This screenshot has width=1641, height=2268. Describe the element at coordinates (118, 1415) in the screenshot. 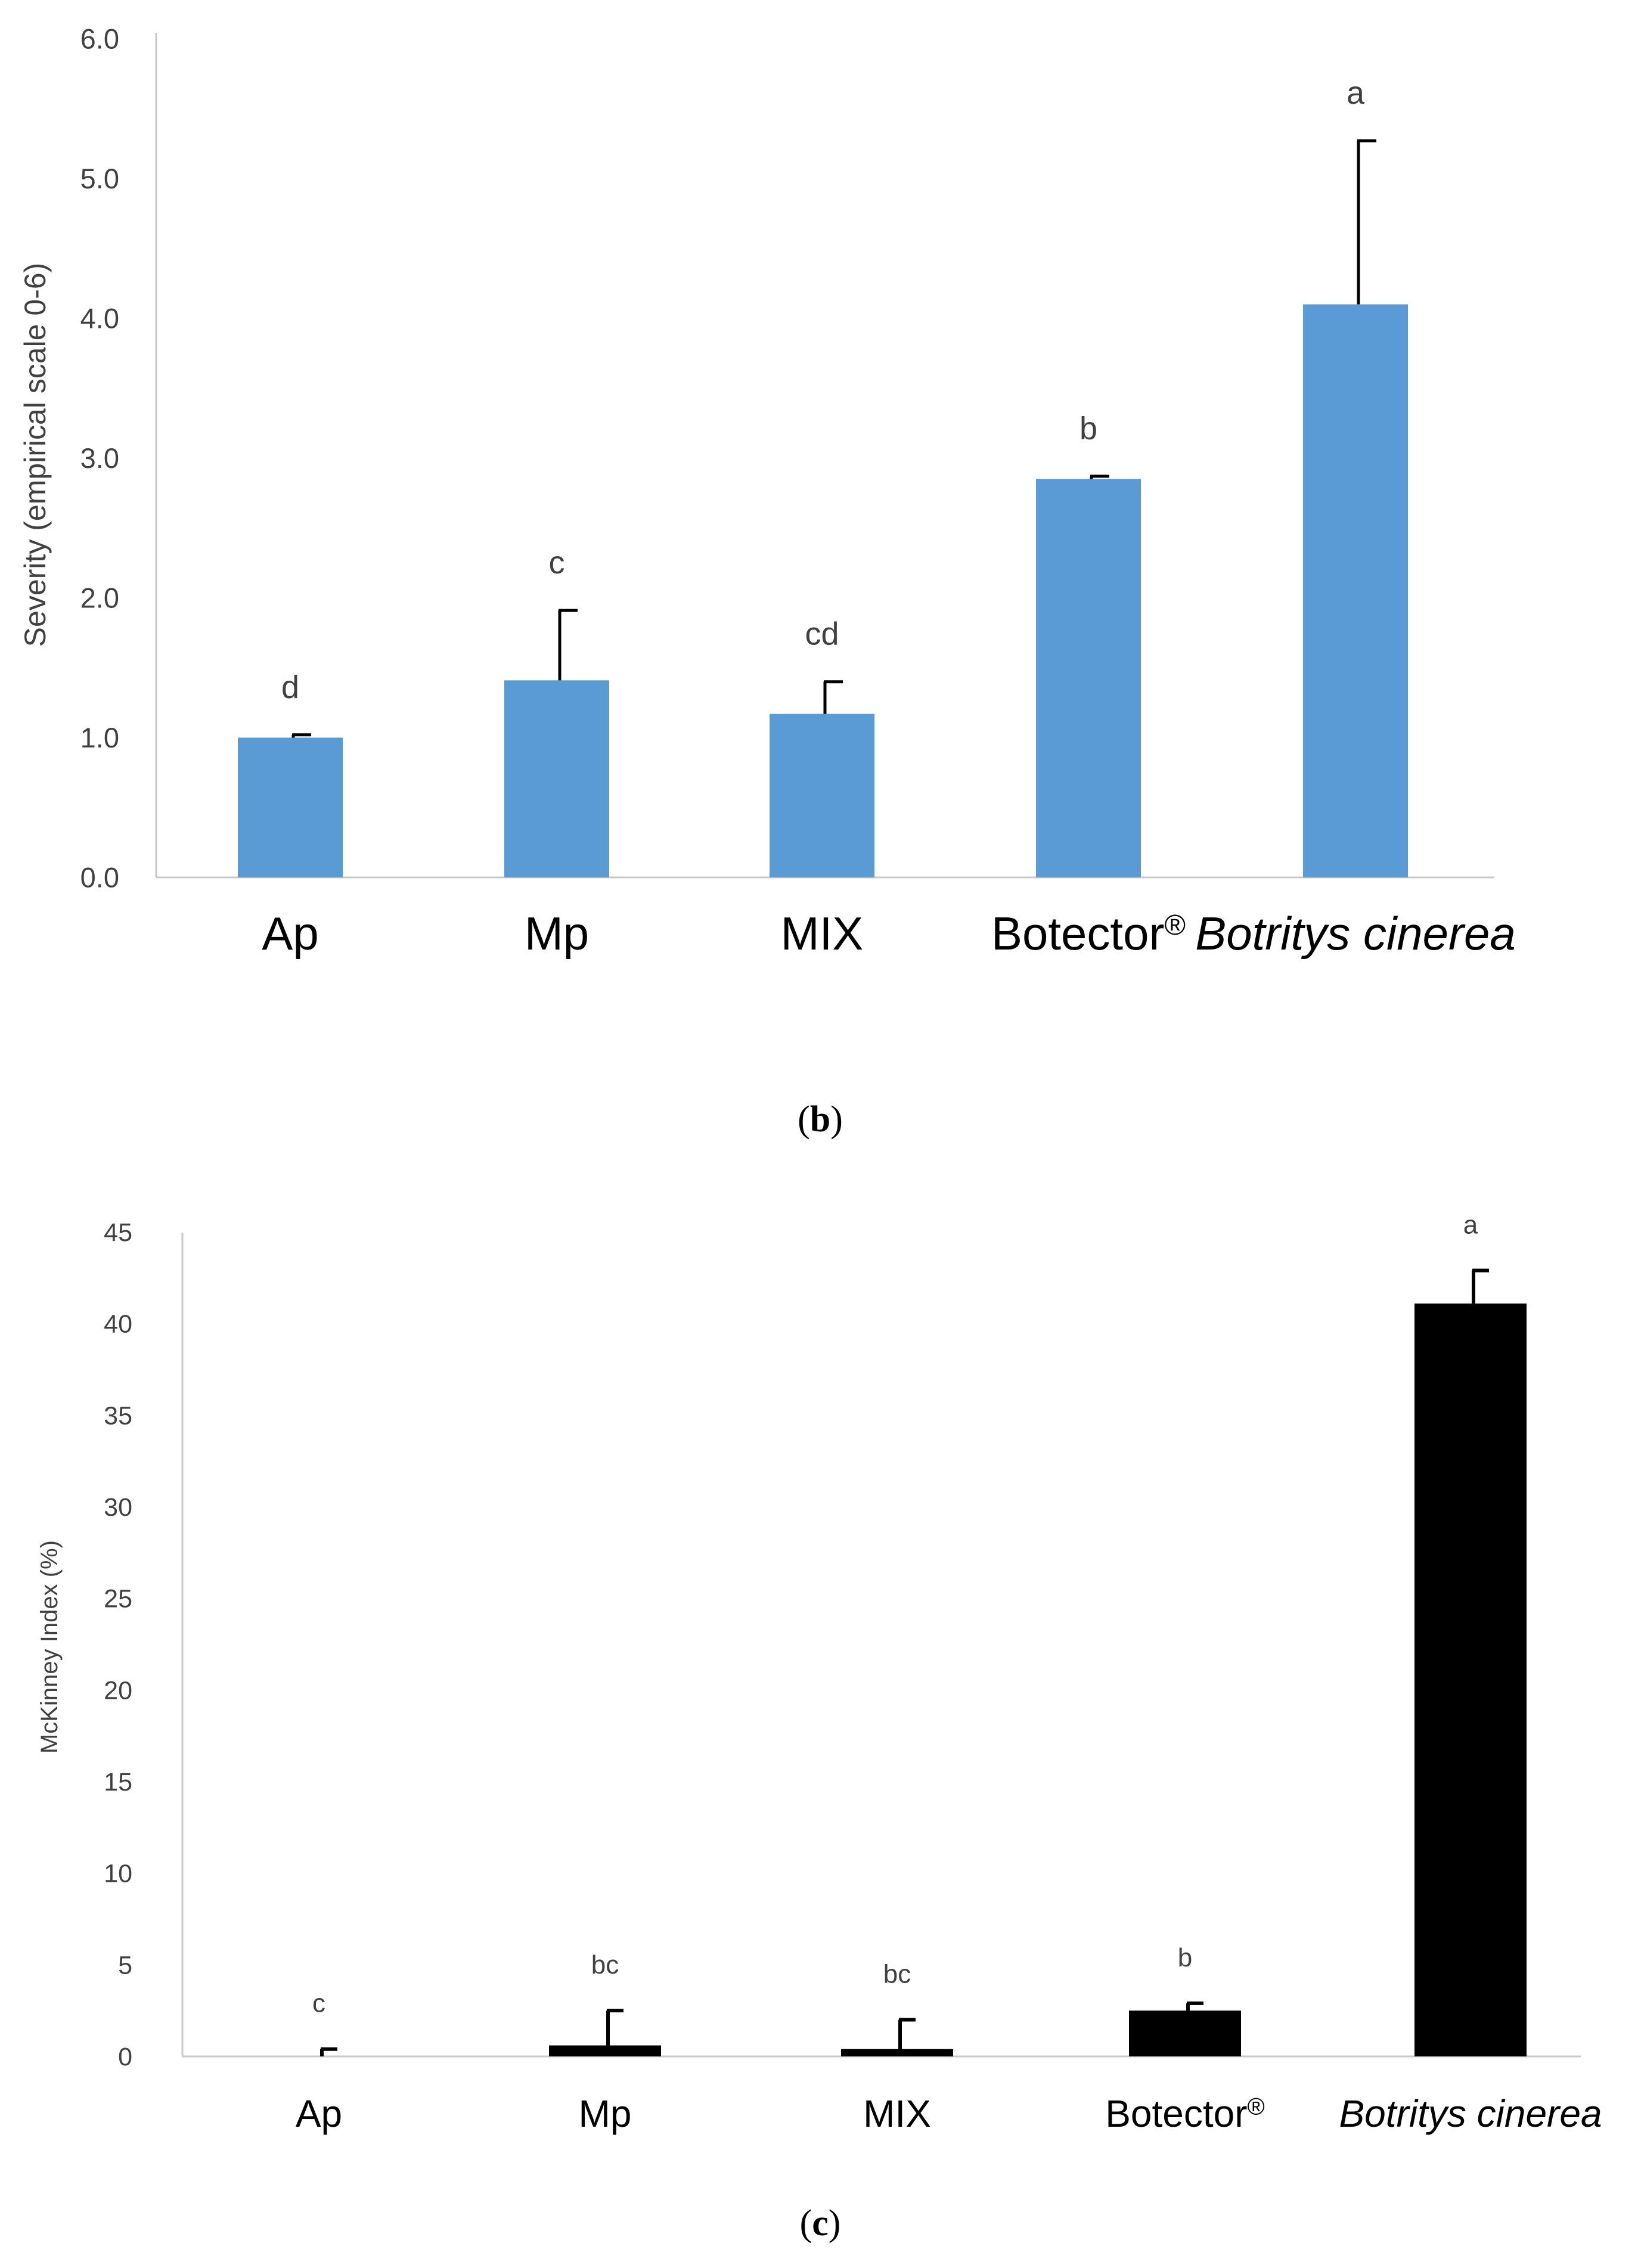

I see `y-tick-label: 35` at that location.